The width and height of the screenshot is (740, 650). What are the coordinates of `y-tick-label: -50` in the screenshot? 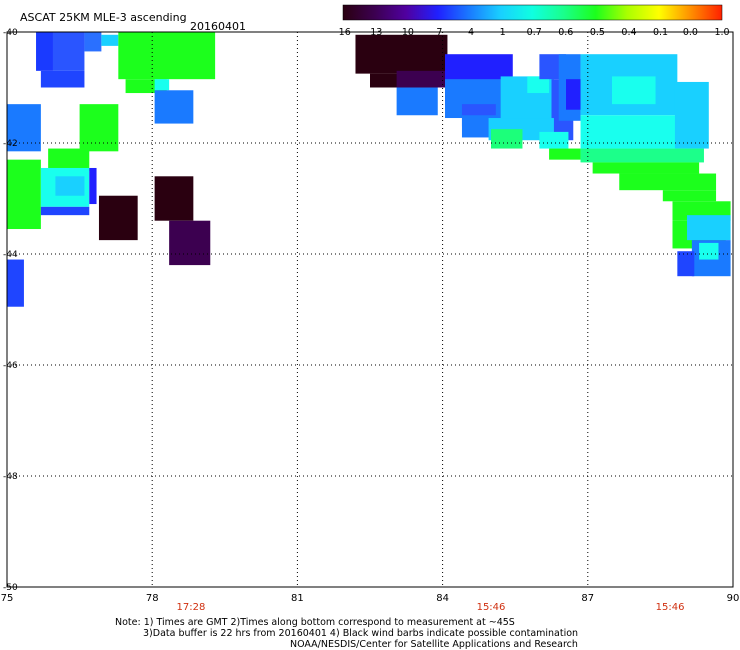 It's located at (10, 588).